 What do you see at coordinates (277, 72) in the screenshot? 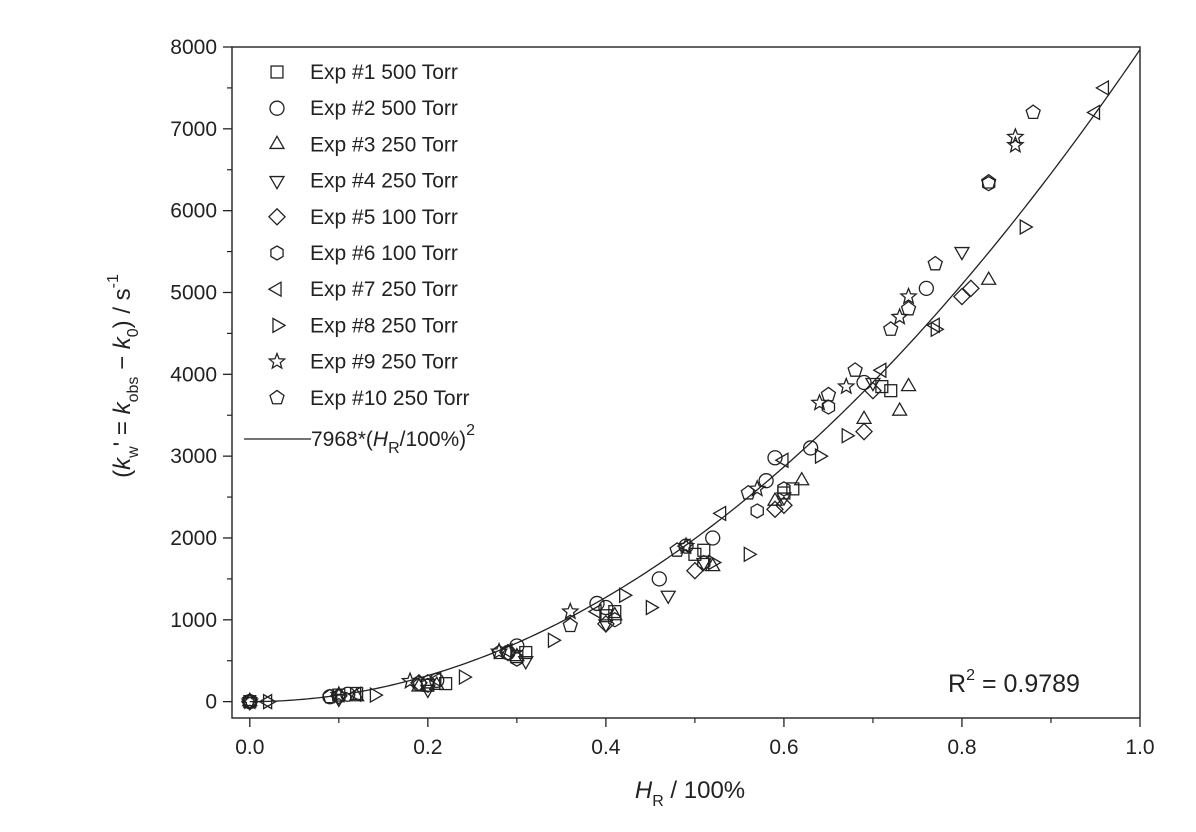
I see `legend-marker-square` at bounding box center [277, 72].